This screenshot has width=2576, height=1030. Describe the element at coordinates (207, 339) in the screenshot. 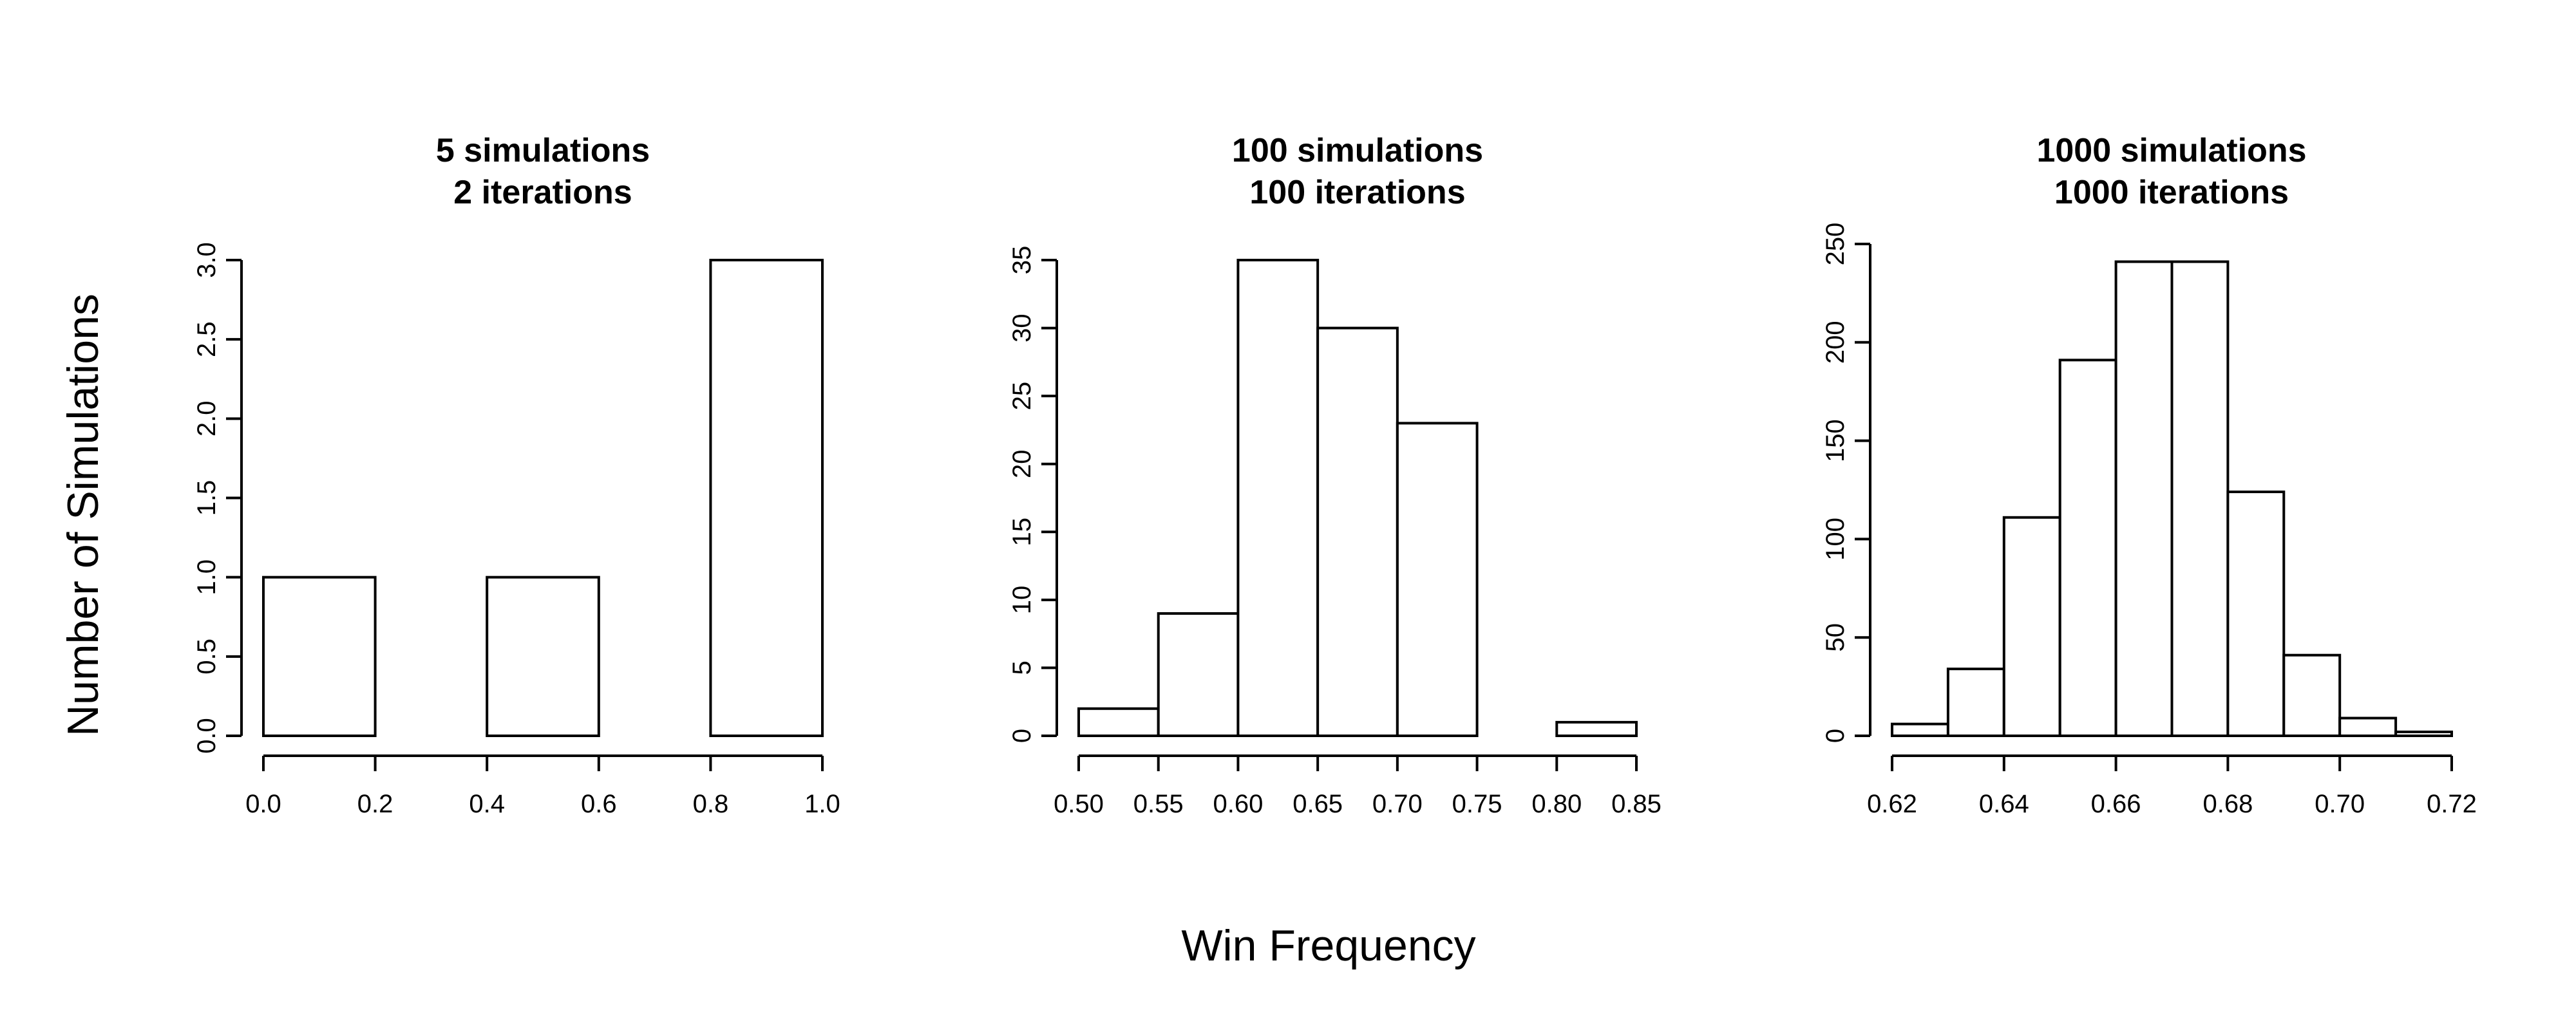

I see `y-tick-label: 2.5` at that location.